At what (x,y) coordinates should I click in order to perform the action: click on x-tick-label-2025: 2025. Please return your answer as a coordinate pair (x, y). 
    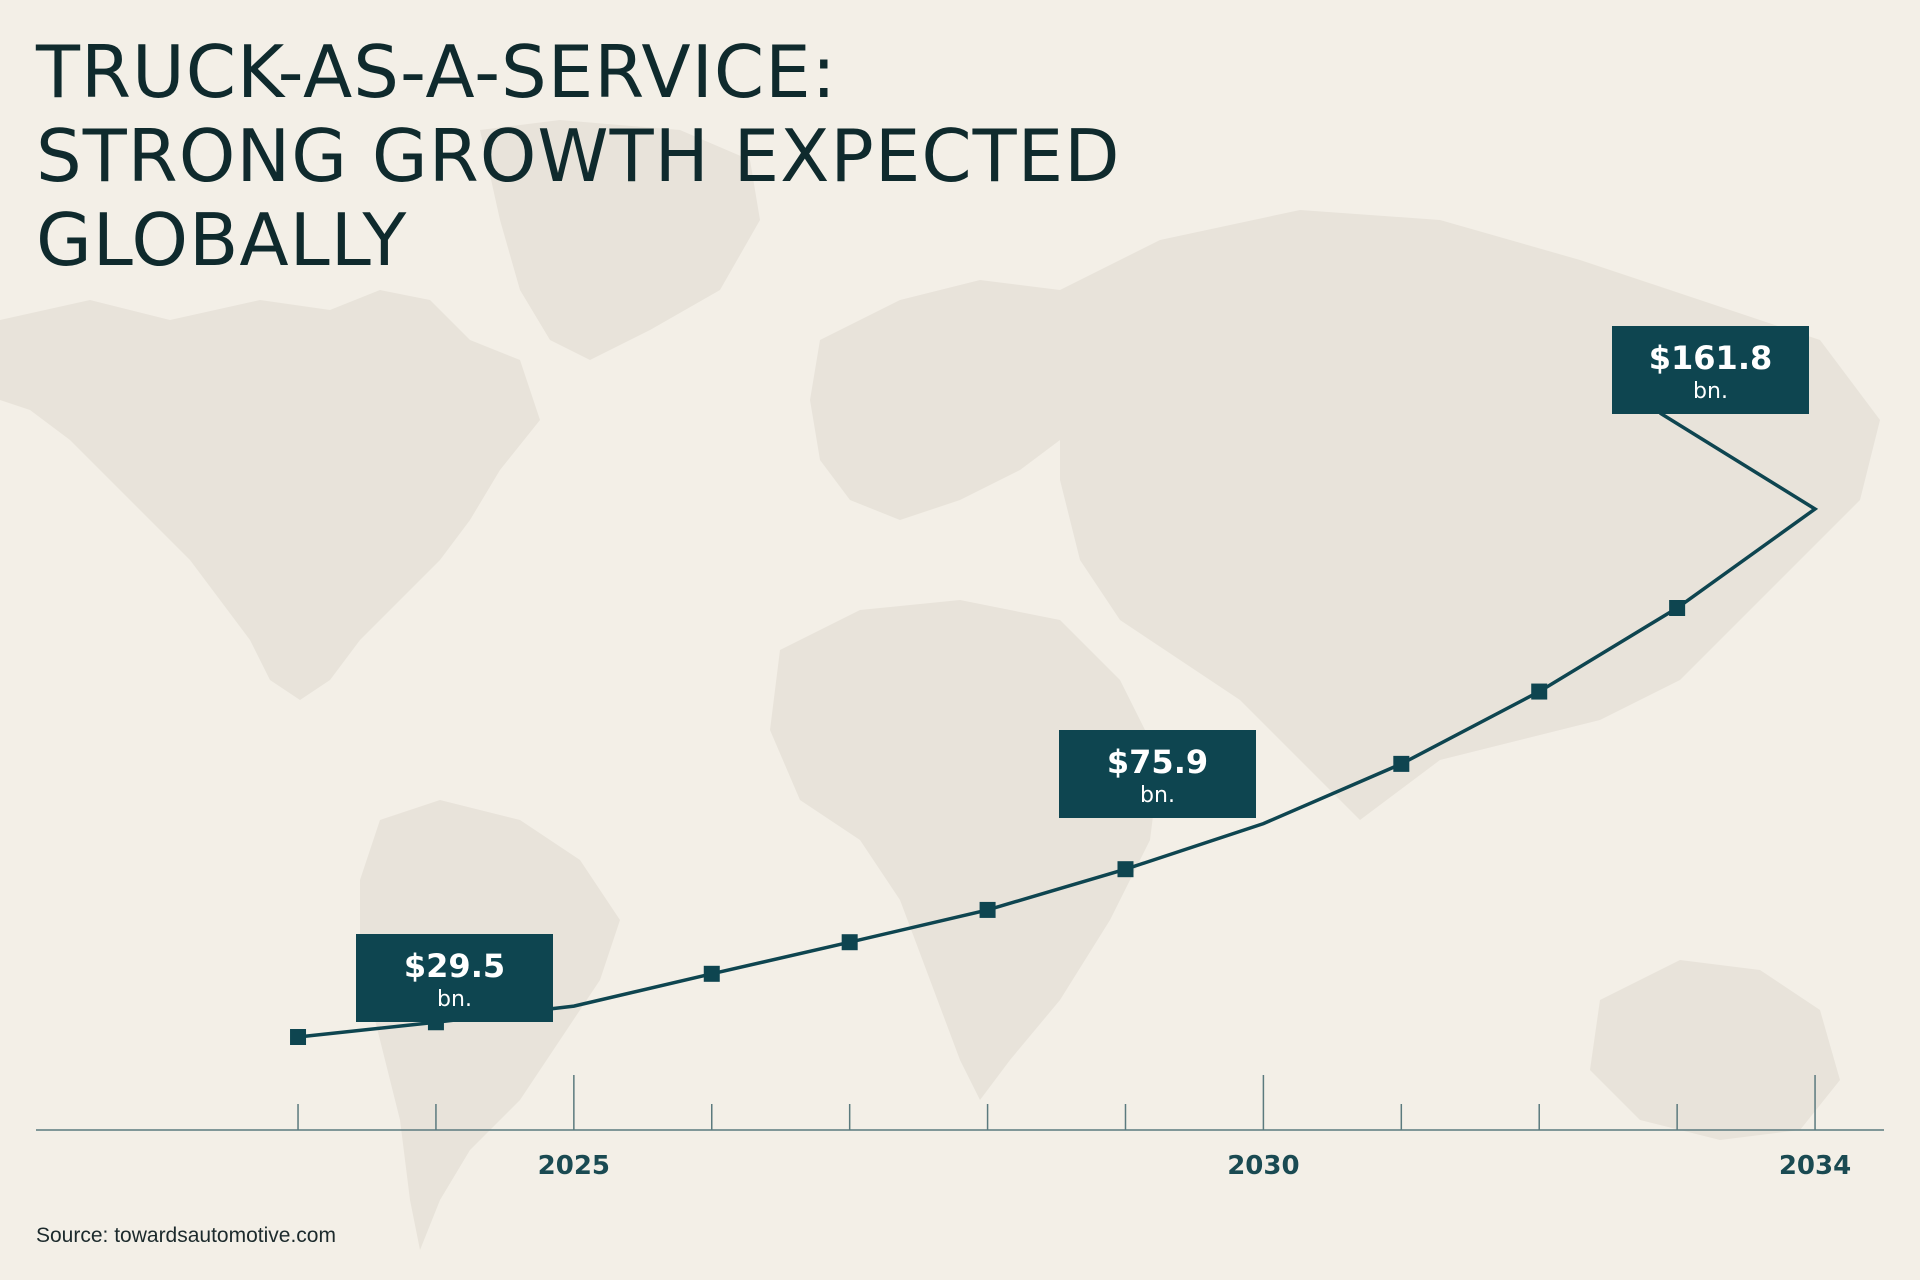
    Looking at the image, I should click on (574, 1166).